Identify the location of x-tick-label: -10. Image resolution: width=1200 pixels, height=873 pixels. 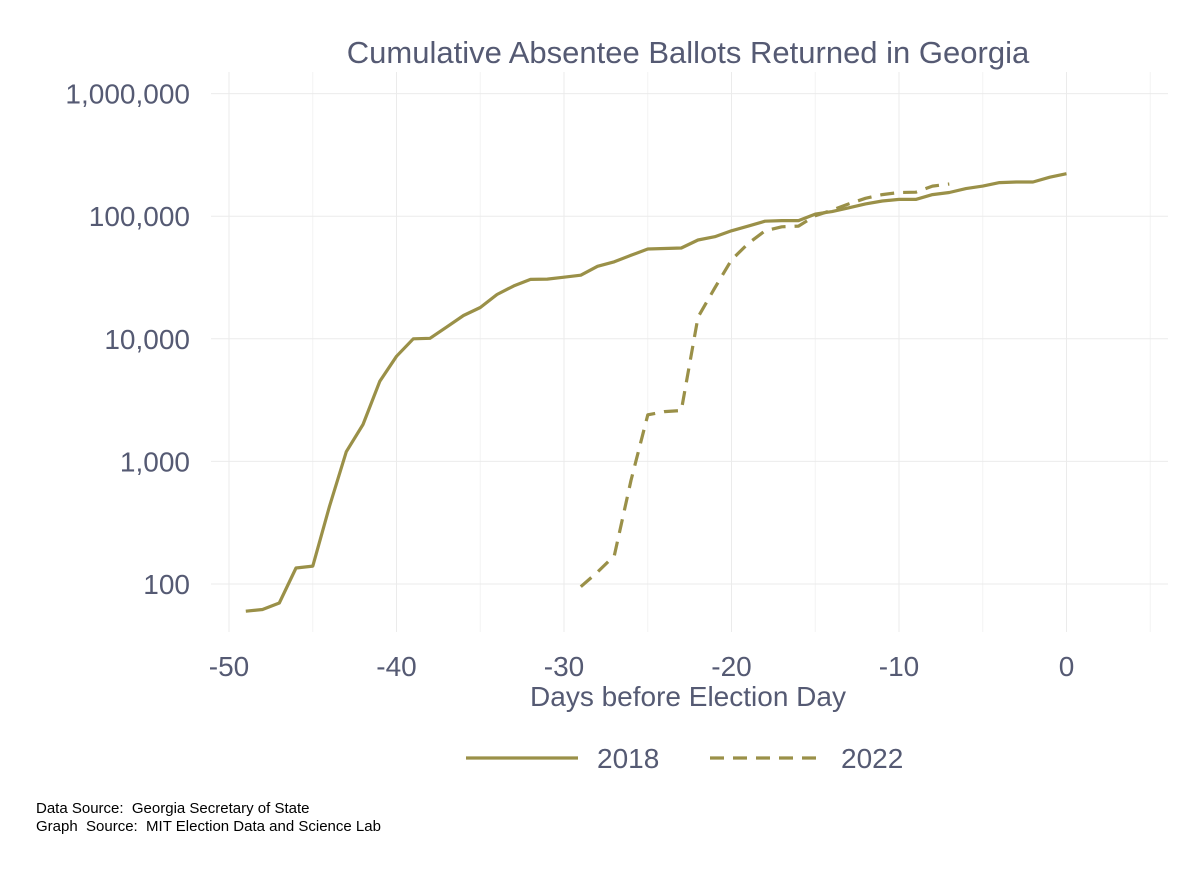
(899, 666).